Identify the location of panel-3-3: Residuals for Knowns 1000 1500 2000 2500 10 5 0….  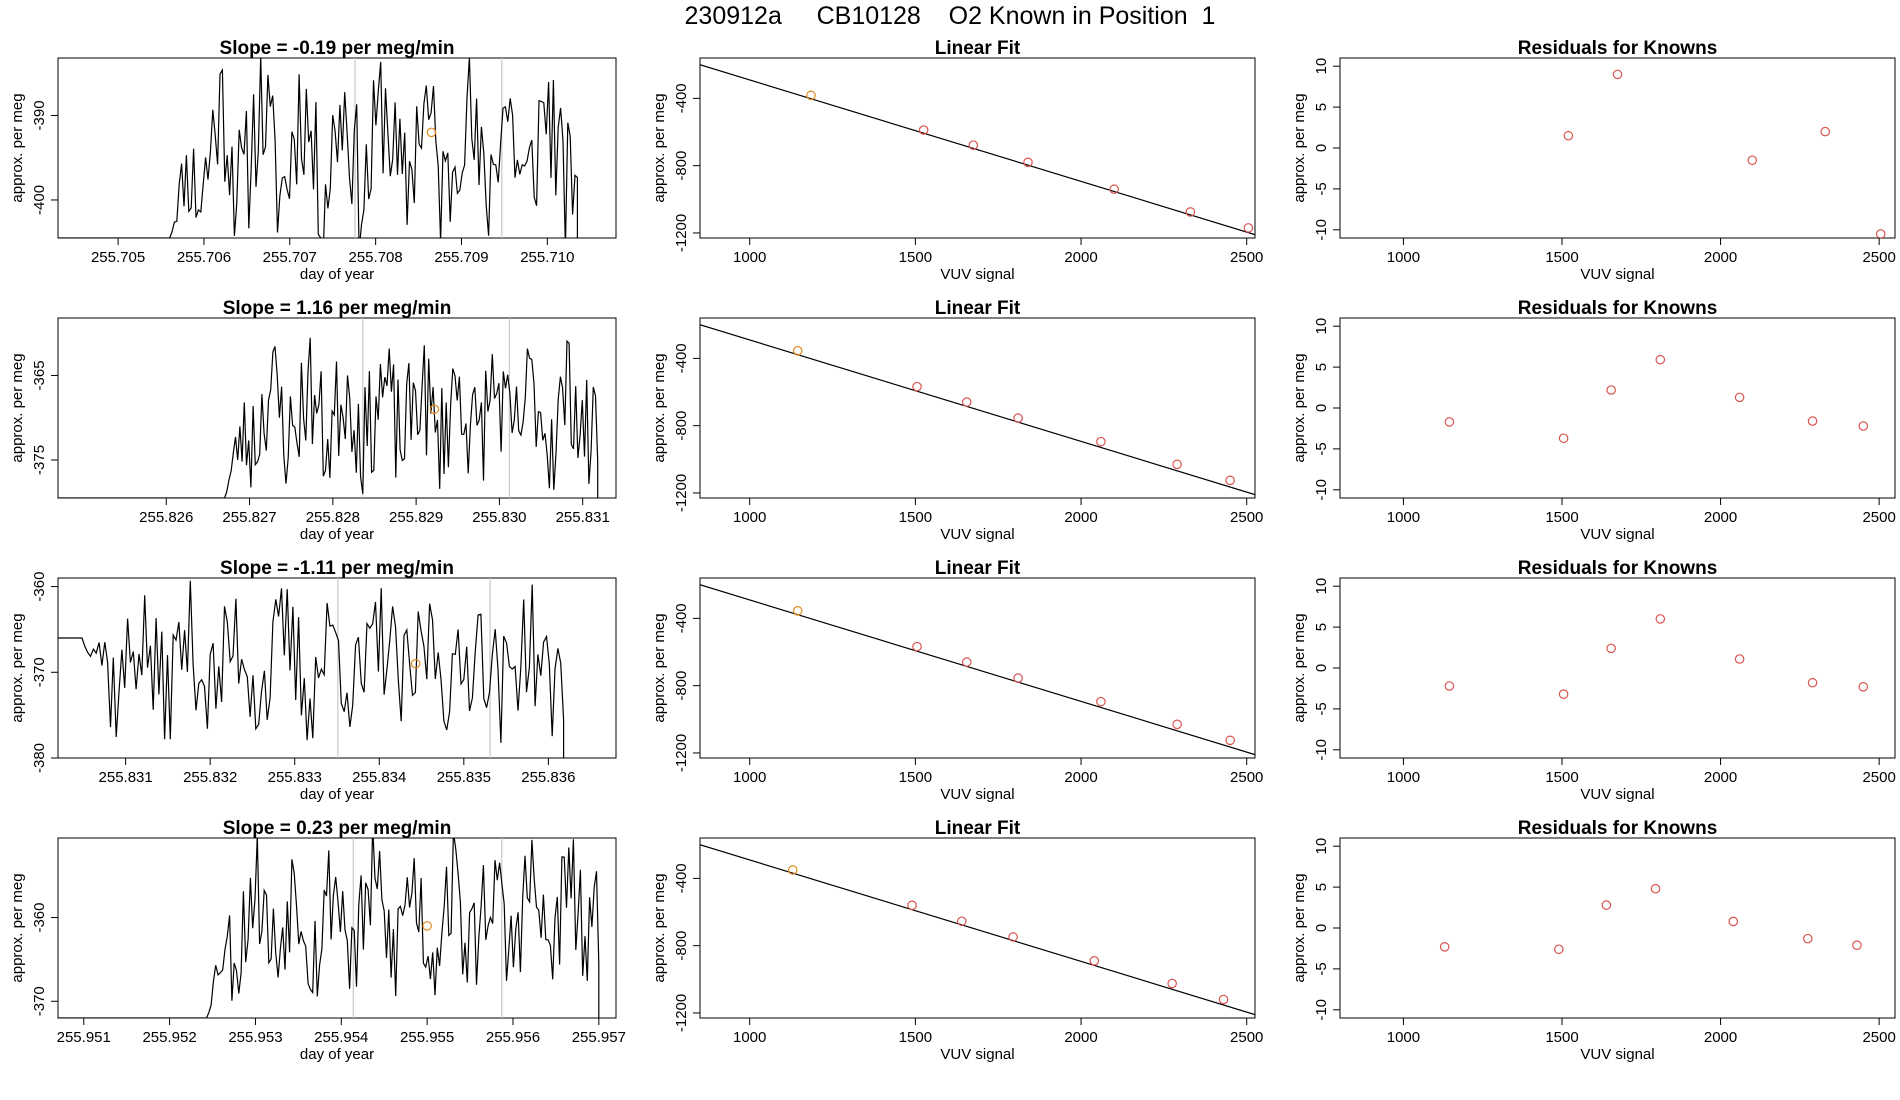
(1593, 680).